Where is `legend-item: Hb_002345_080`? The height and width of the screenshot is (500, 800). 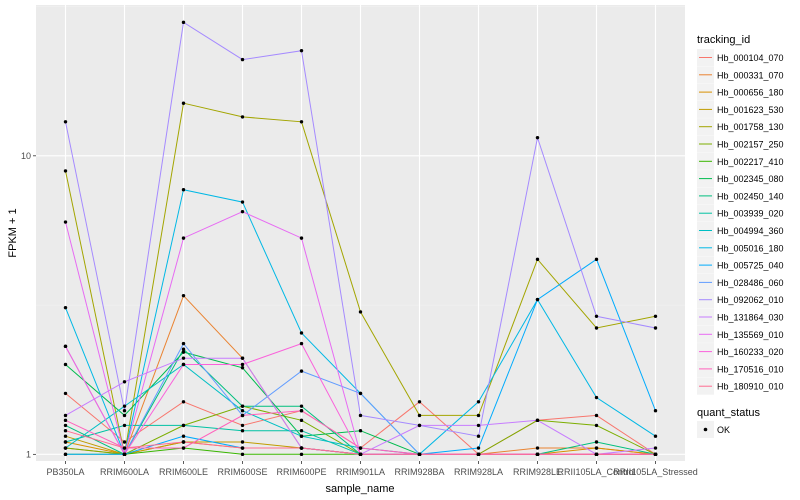 legend-item: Hb_002345_080 is located at coordinates (740, 179).